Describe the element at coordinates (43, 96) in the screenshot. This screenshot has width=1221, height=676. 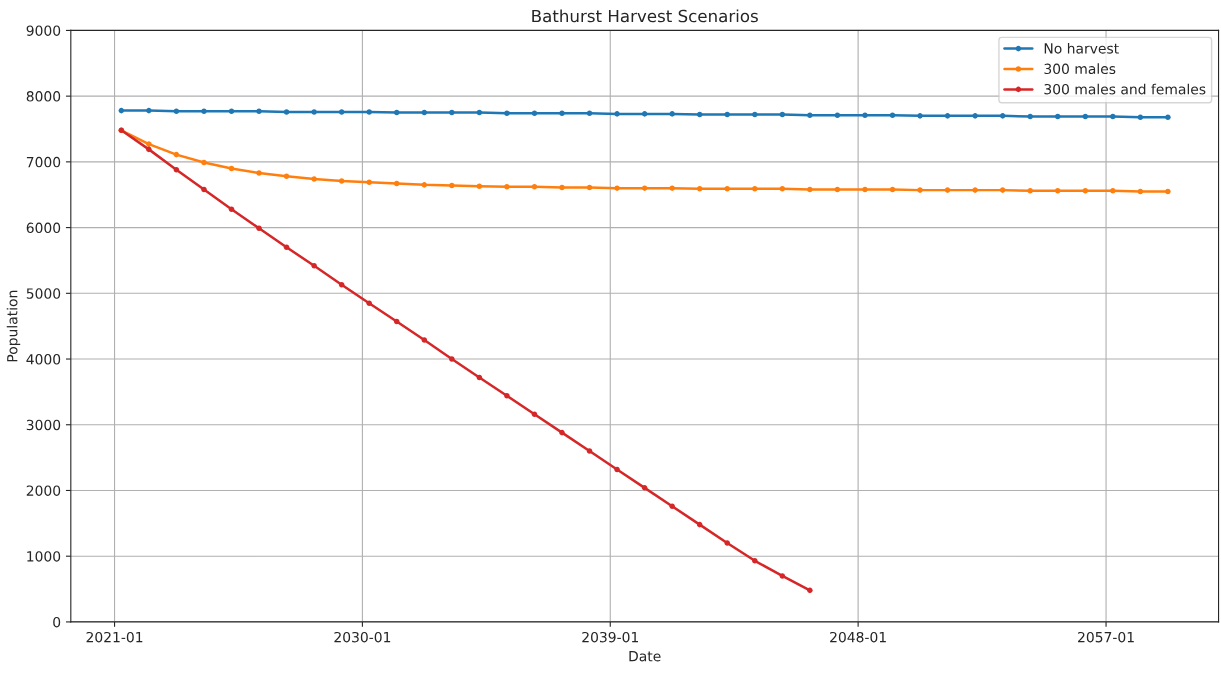
I see `y-tick-label: 8000` at that location.